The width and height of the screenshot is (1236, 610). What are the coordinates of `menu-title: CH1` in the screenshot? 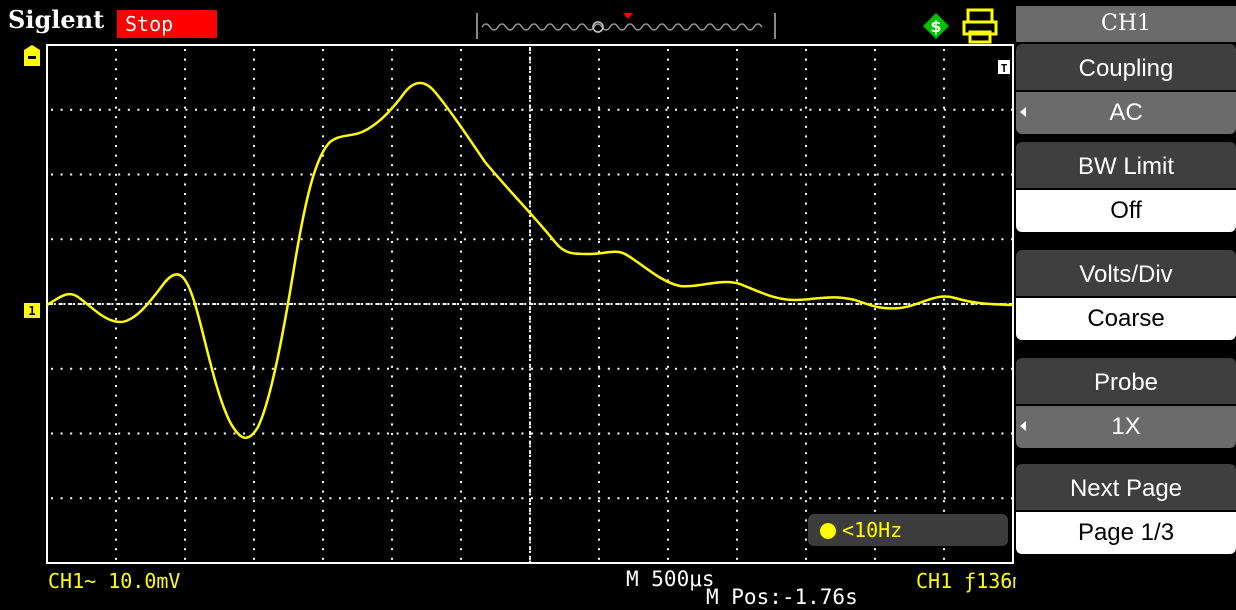 It's located at (1126, 24).